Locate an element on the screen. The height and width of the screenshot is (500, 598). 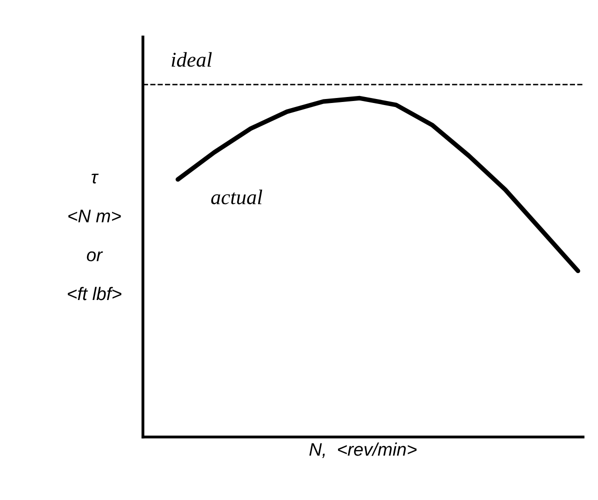
ref-line-label: ideal is located at coordinates (192, 59).